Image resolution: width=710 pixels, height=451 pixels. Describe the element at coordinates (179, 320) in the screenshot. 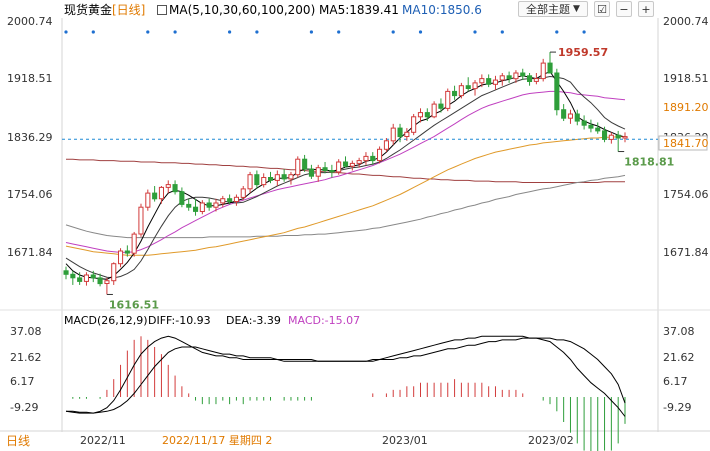

I see `macd-diff-value: DIFF:-10.93` at that location.